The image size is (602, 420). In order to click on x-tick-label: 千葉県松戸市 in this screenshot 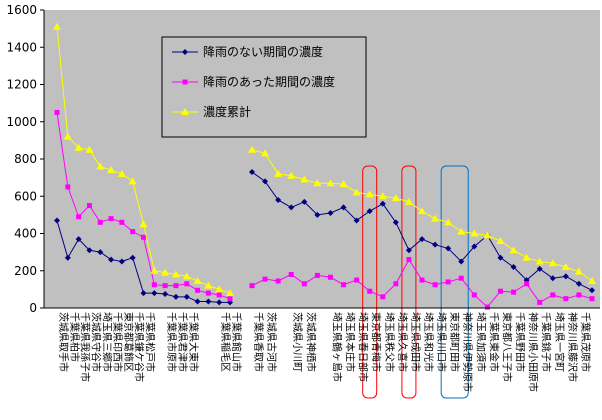, I will do `click(150, 342)`.